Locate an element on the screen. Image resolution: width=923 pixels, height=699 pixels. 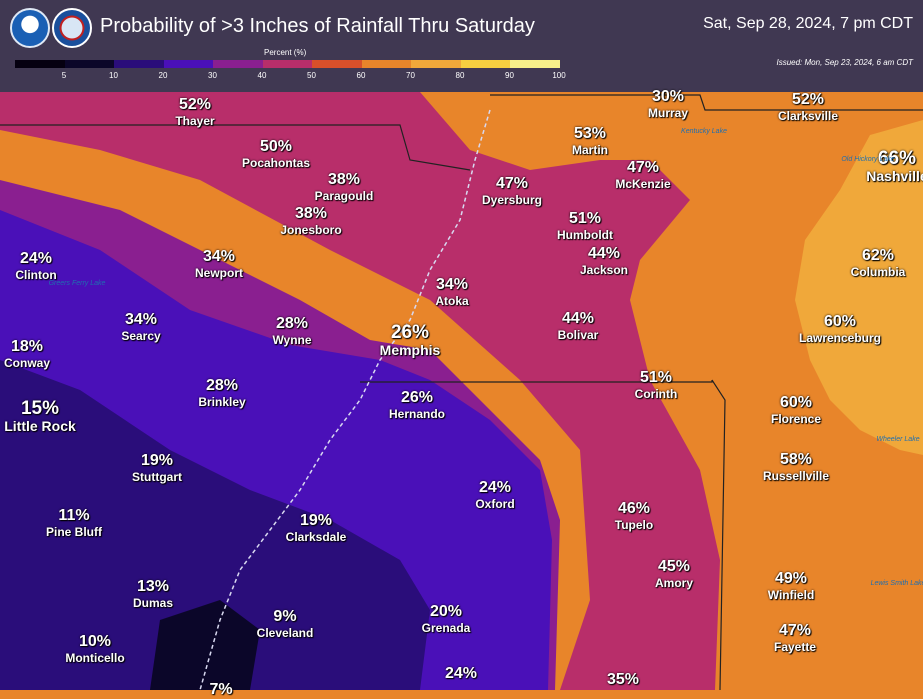
city-name: Memphis is located at coordinates (410, 350).